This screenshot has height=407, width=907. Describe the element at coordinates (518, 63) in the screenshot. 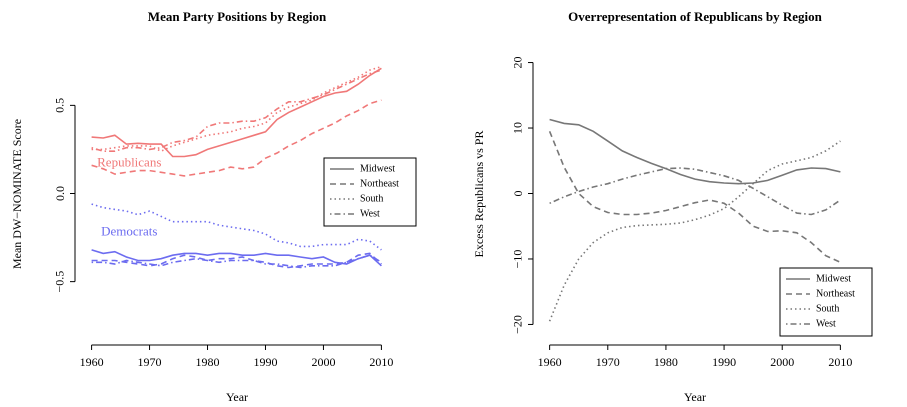

I see `y-tick-label: 20` at that location.